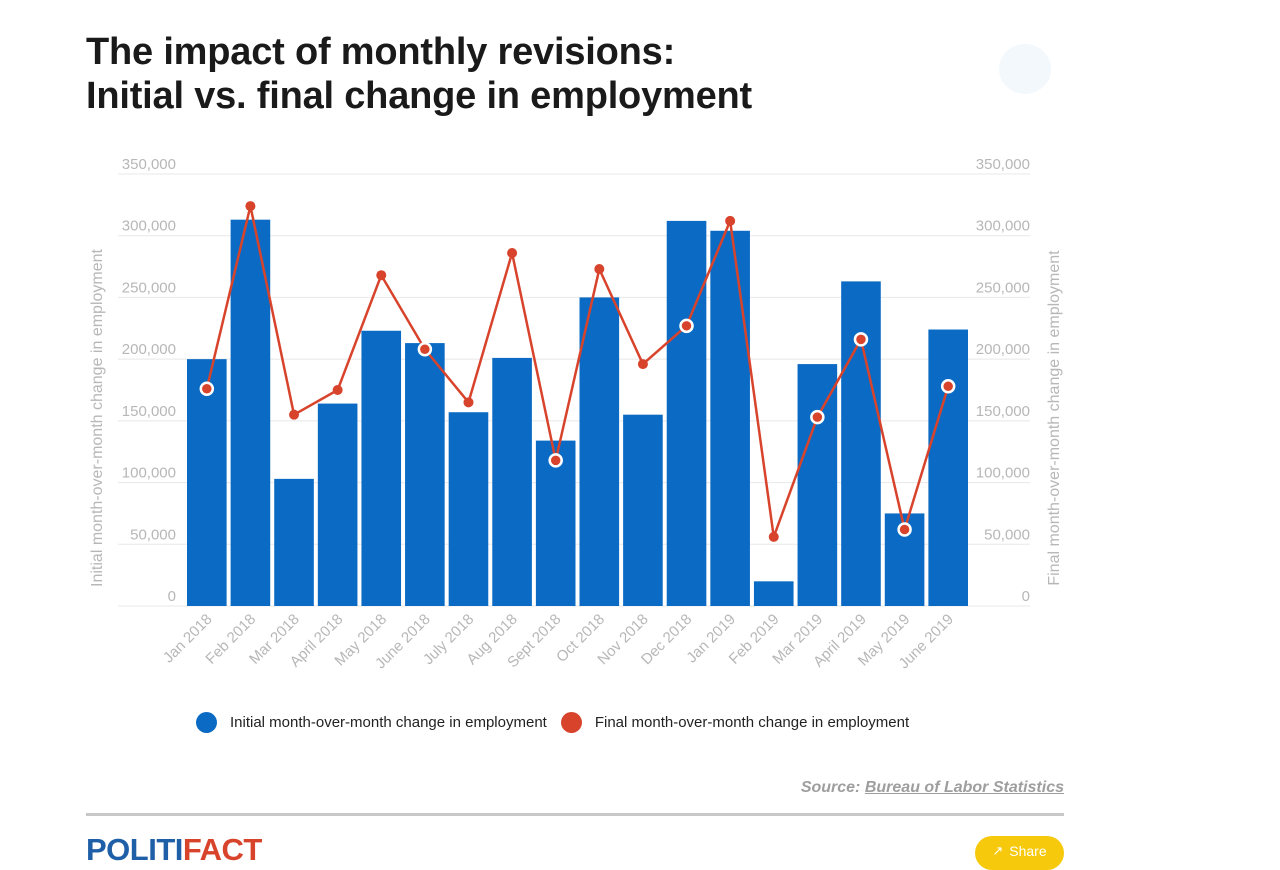 The width and height of the screenshot is (1280, 870). What do you see at coordinates (419, 96) in the screenshot?
I see `chart-title-line2: Initial vs. final change in employment` at bounding box center [419, 96].